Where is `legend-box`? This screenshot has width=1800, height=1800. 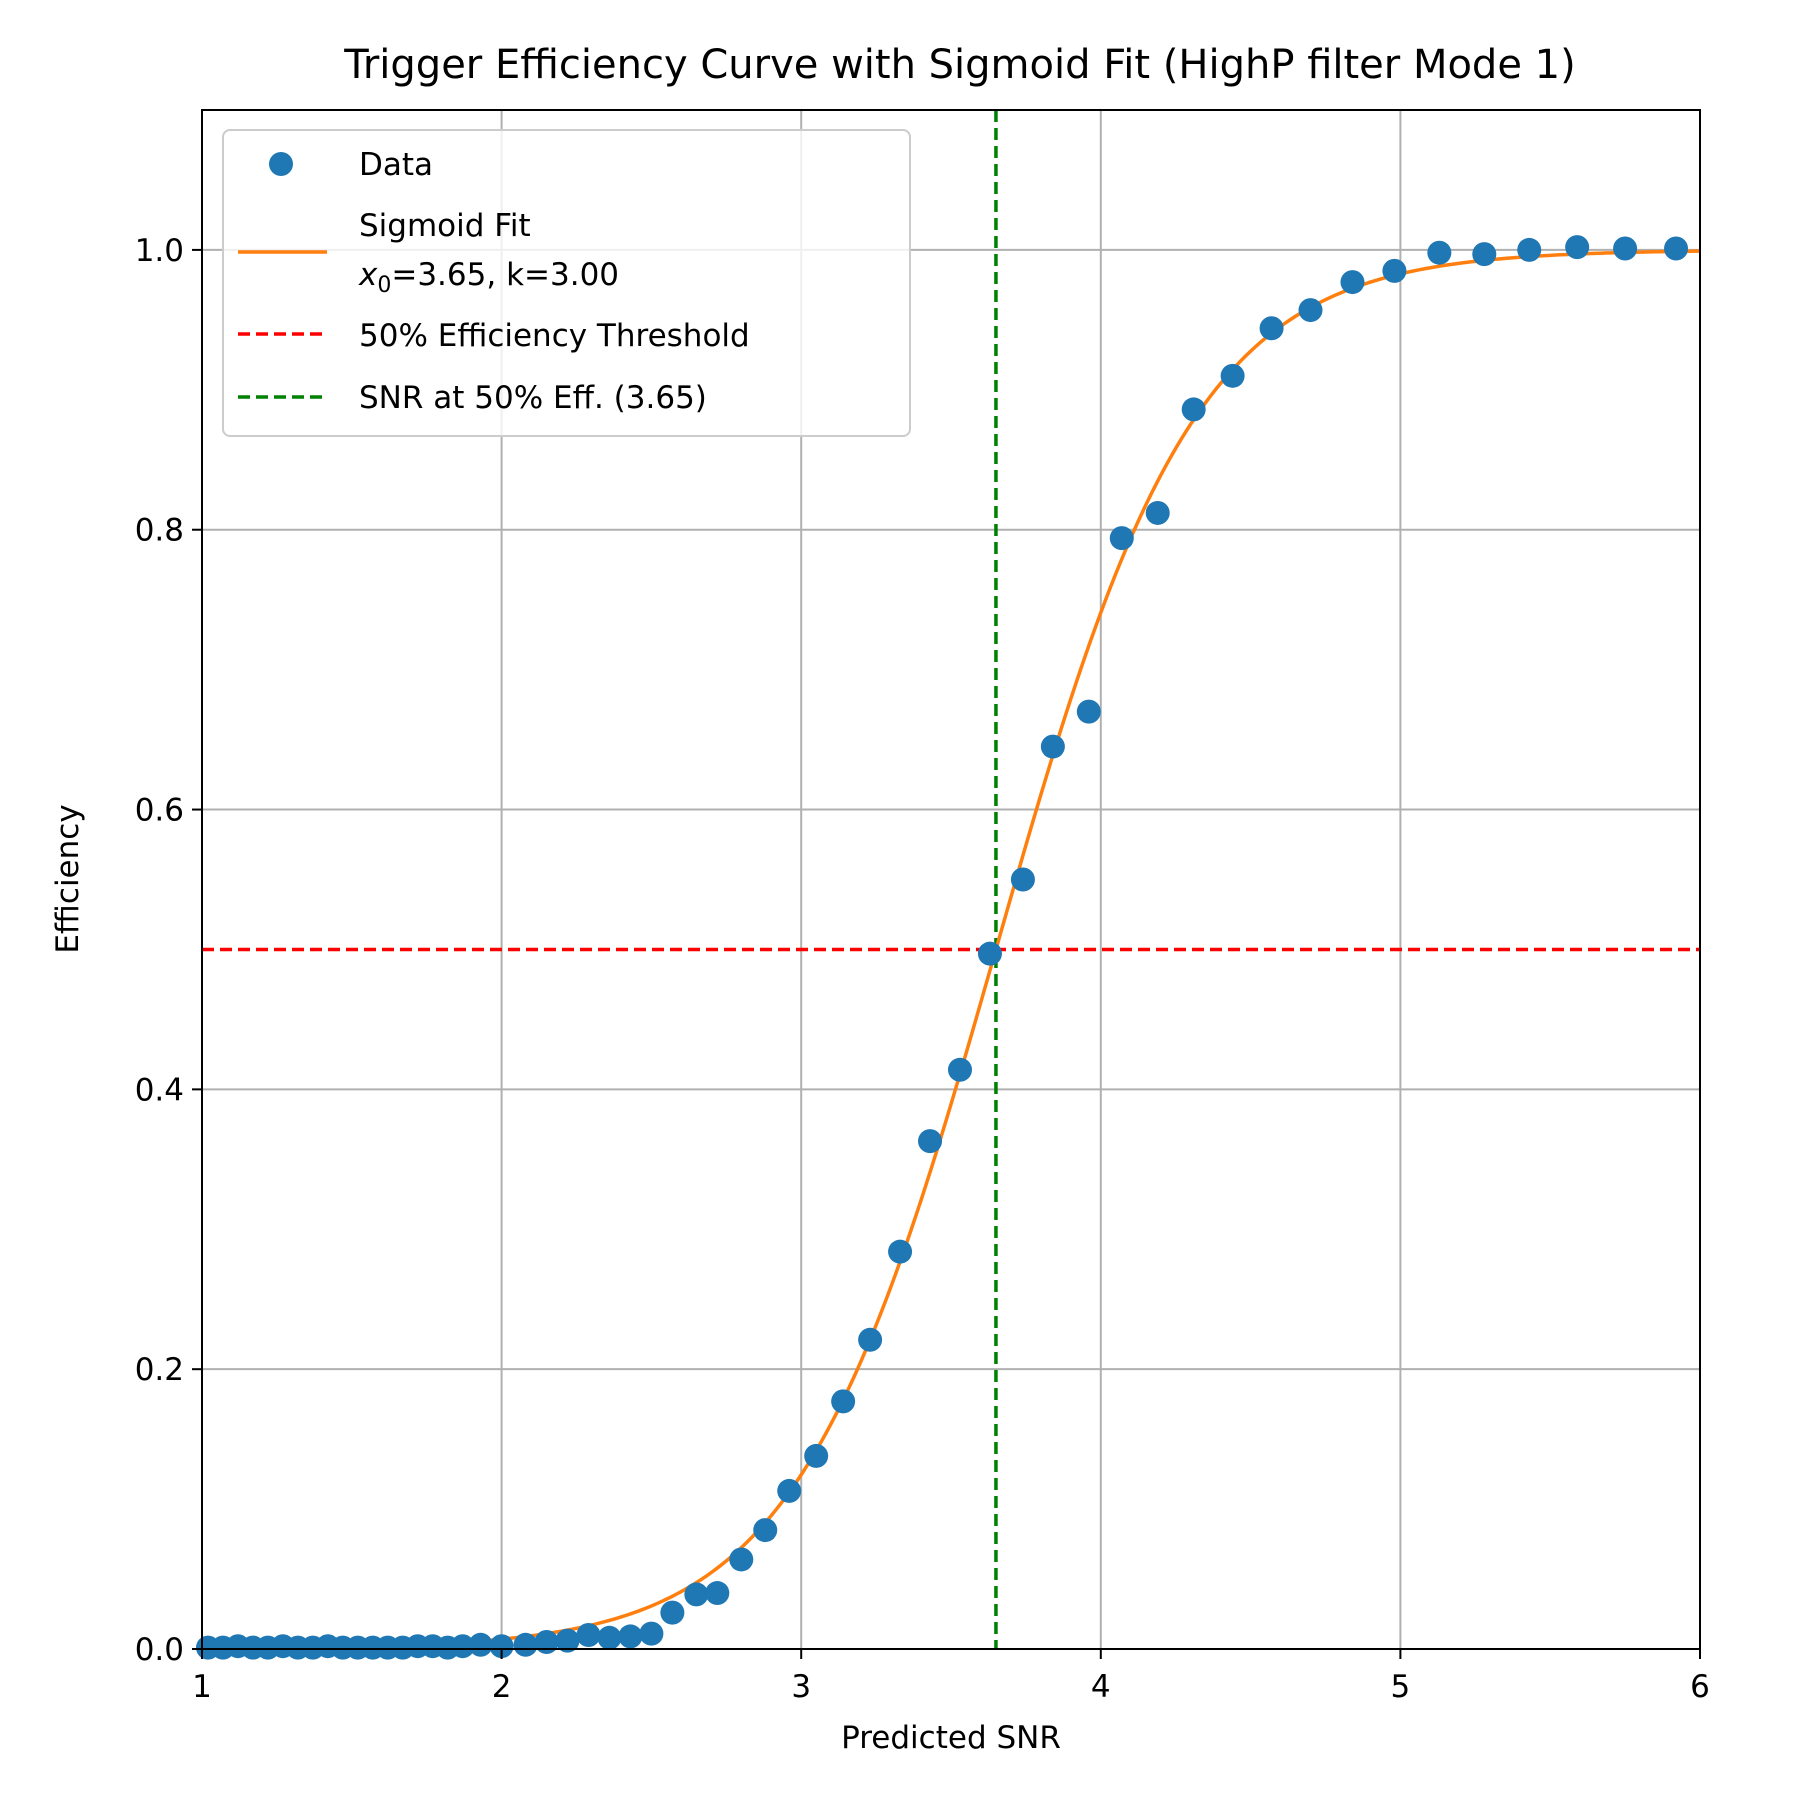 legend-box is located at coordinates (566, 283).